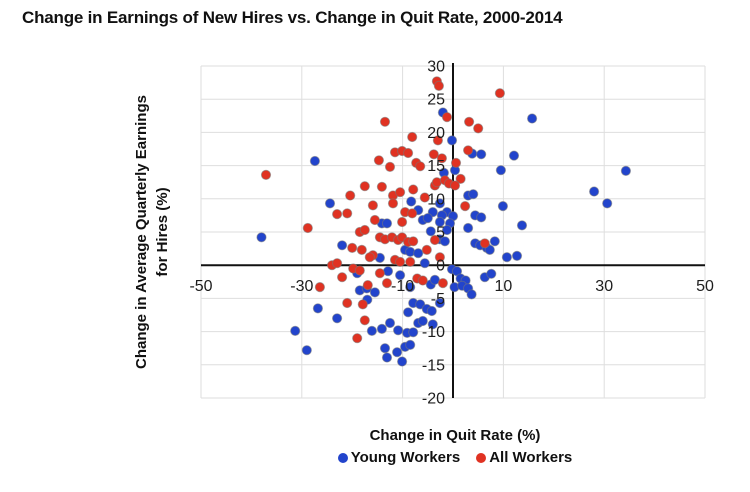 The image size is (750, 492). Describe the element at coordinates (440, 233) in the screenshot. I see `y-tick-label: 5` at that location.